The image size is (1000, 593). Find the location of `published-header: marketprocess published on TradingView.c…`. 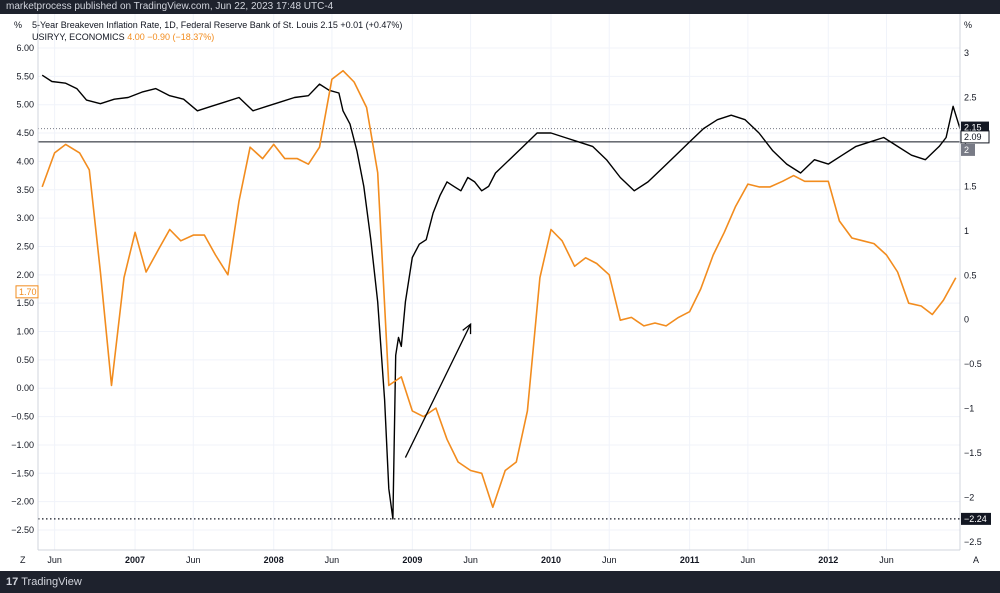

published-header: marketprocess published on TradingView.c… is located at coordinates (500, 7).